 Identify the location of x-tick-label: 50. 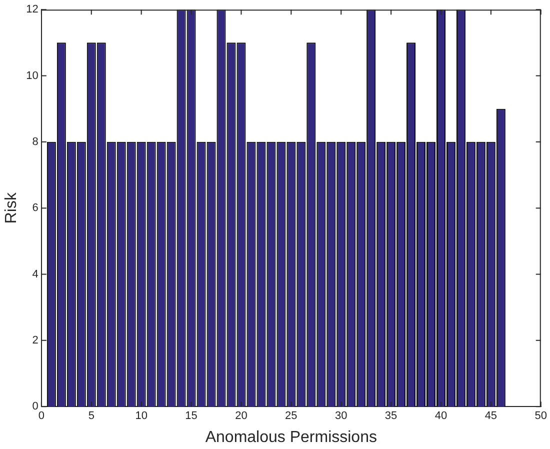
(541, 416).